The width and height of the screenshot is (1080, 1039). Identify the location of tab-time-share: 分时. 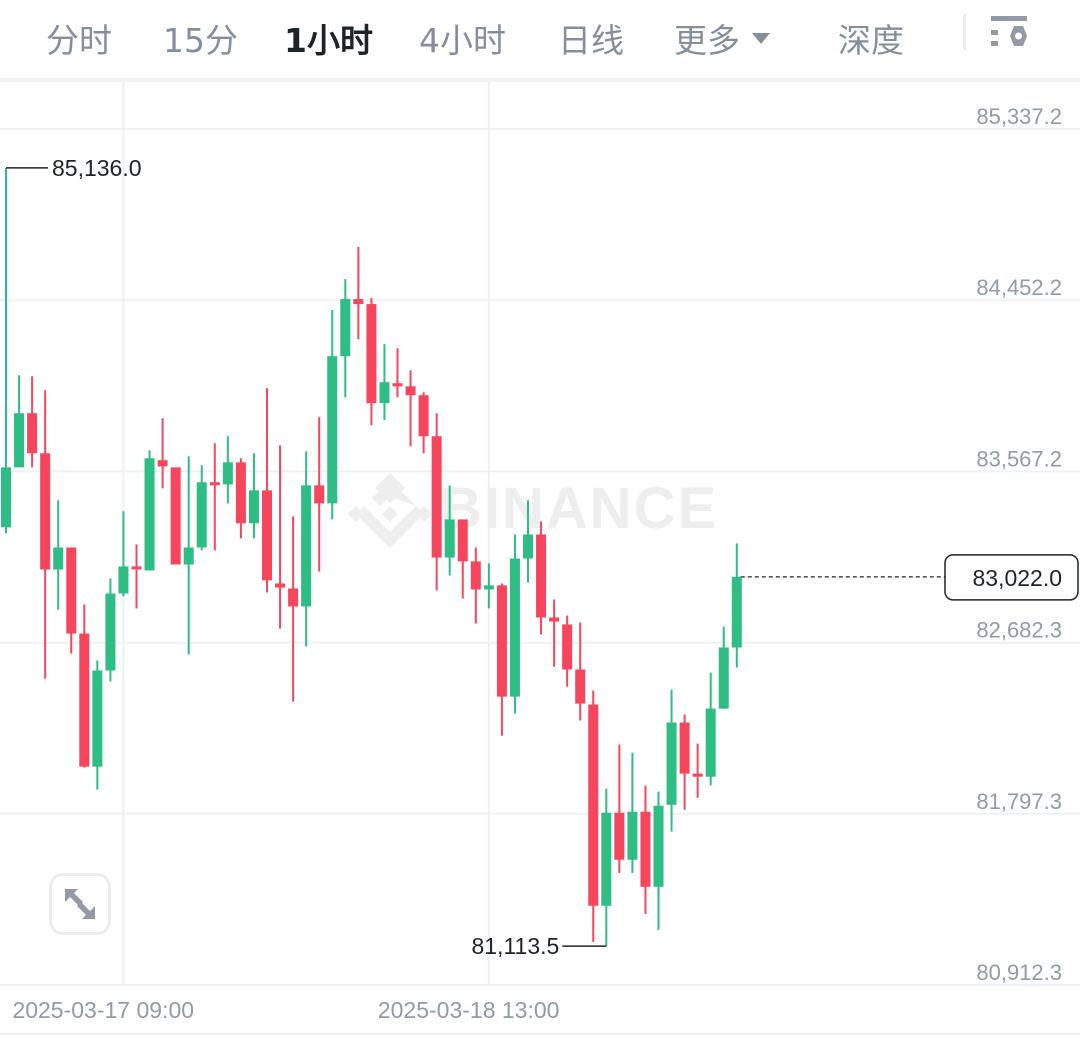
(79, 40).